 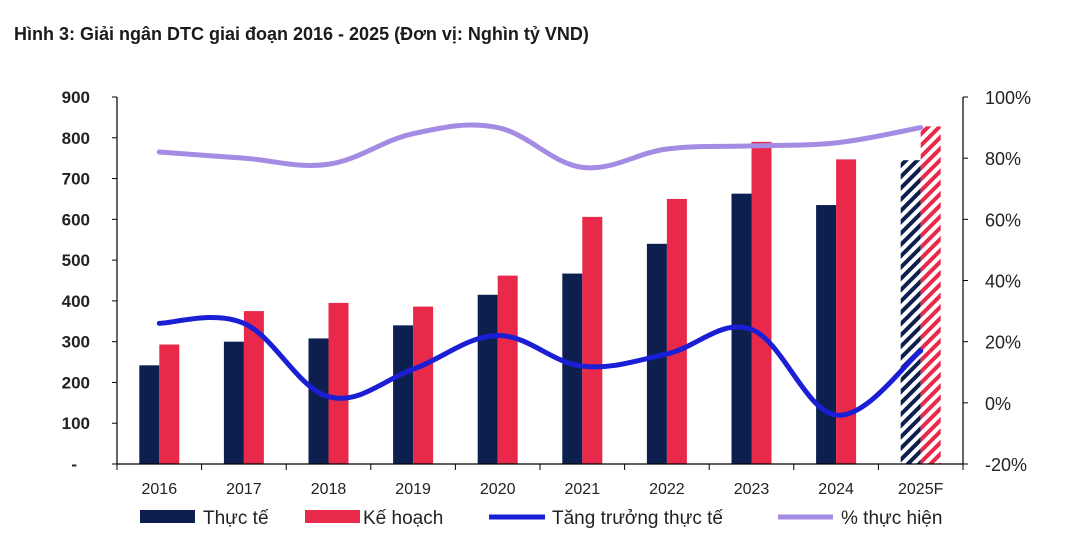 What do you see at coordinates (498, 489) in the screenshot?
I see `tick-x-2020: 2020` at bounding box center [498, 489].